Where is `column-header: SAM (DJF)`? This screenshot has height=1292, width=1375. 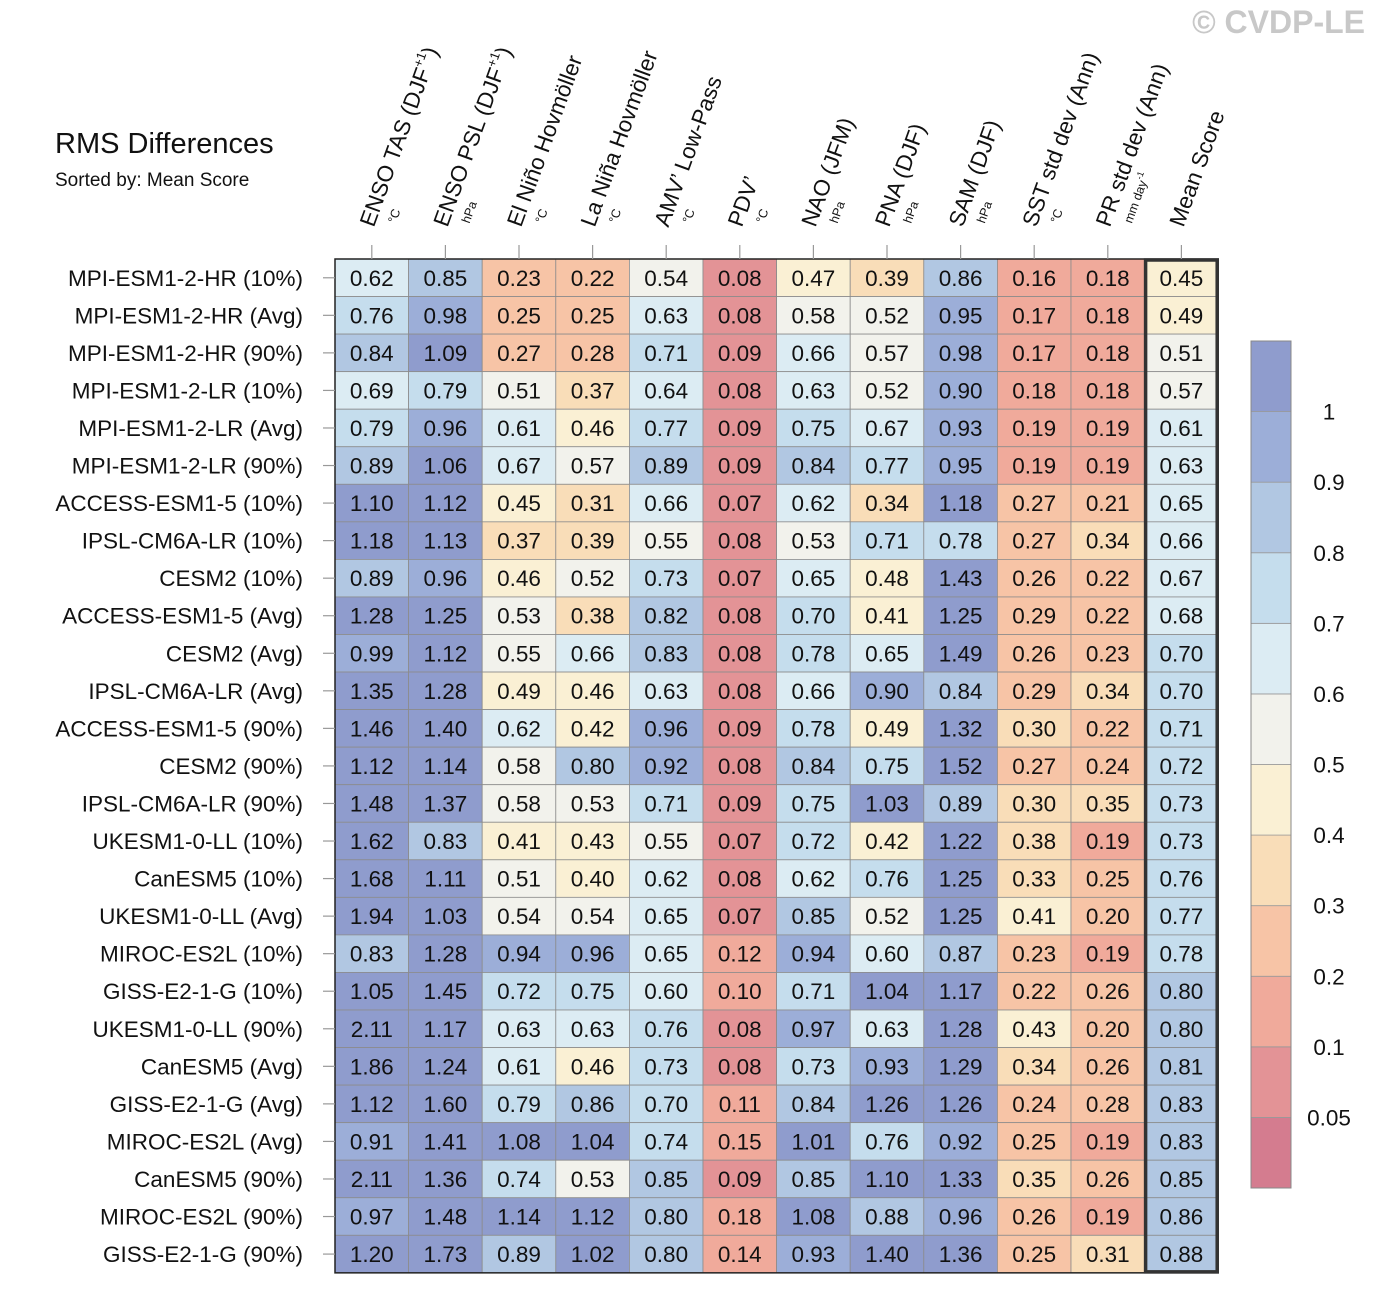 column-header: SAM (DJF) is located at coordinates (975, 173).